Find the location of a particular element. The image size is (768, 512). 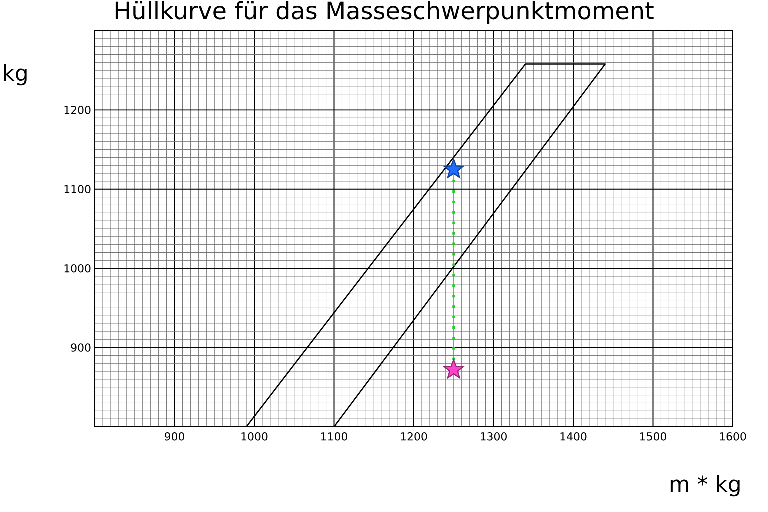

x-tick-label: 1100 is located at coordinates (335, 436).